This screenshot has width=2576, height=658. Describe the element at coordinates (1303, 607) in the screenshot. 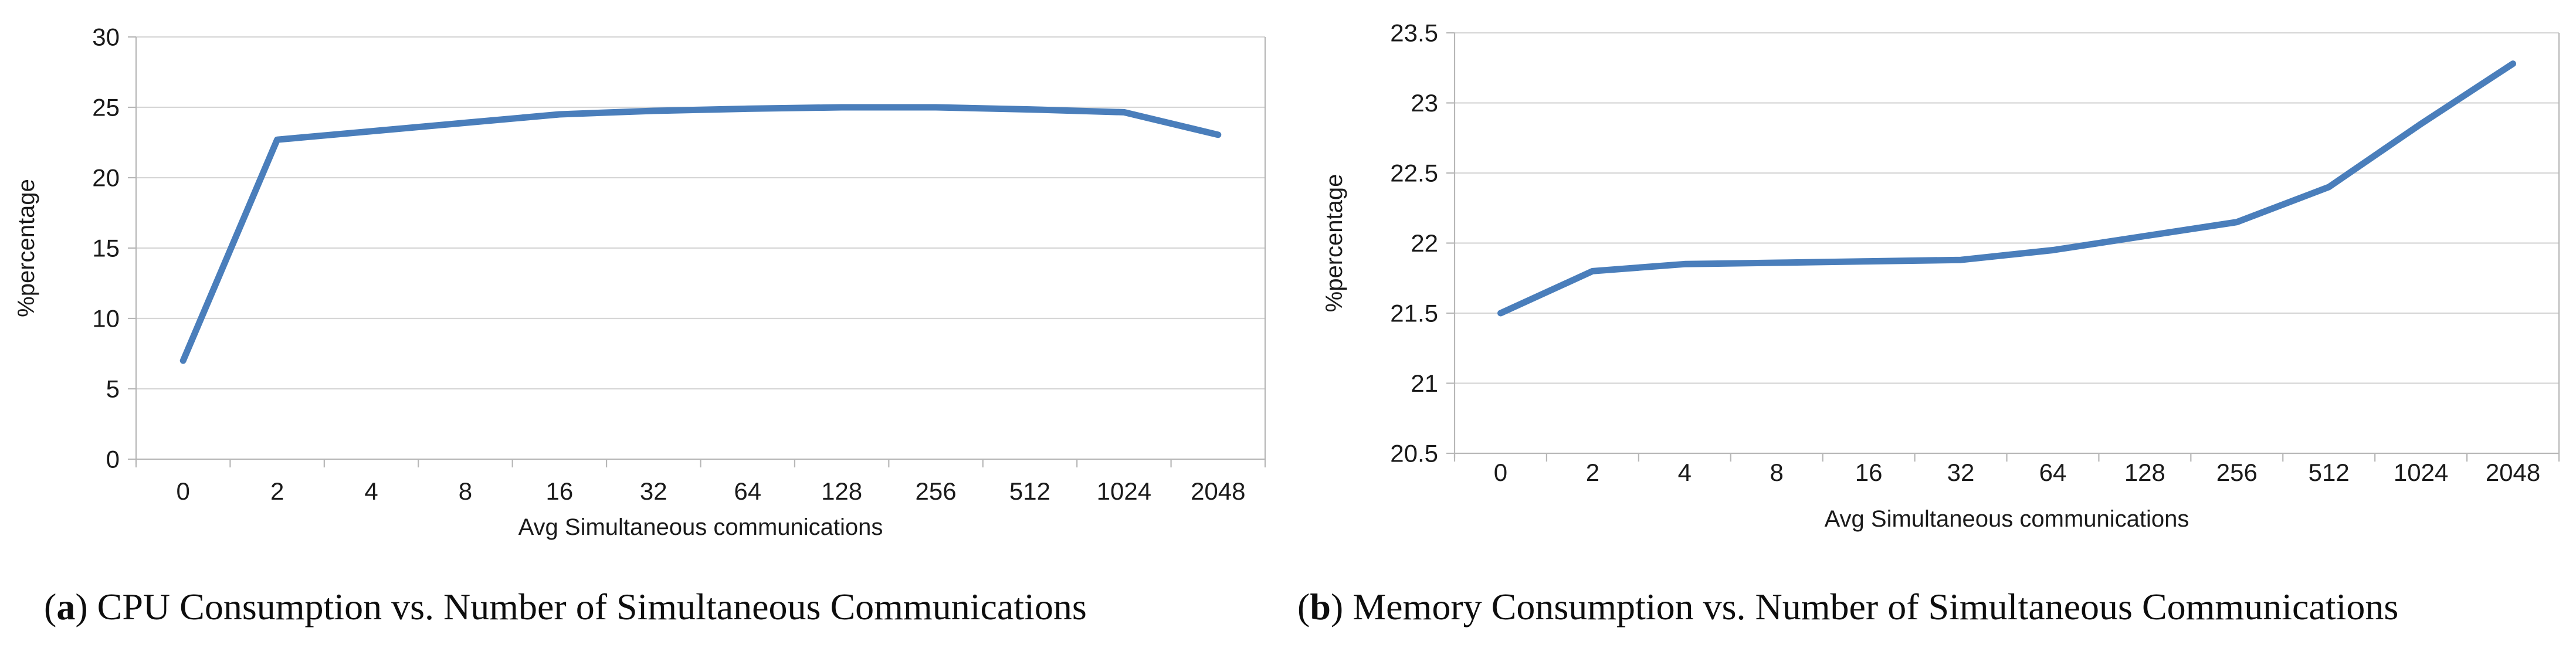

I see `caption-b-open-paren: (` at that location.